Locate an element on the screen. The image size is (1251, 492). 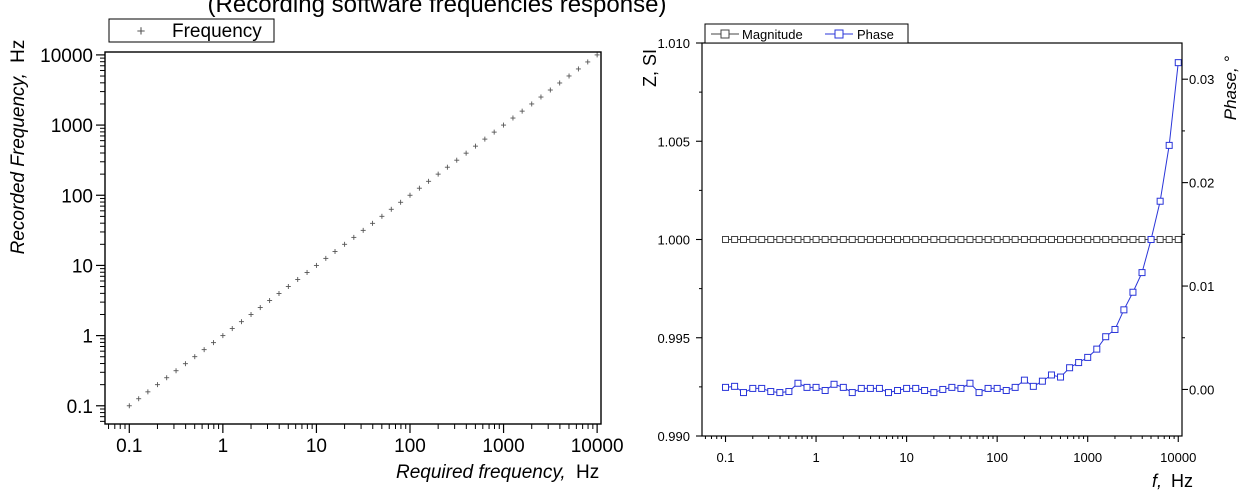
left-y-axis-label: Recorded Frequency, Hz is located at coordinates (18, 147).